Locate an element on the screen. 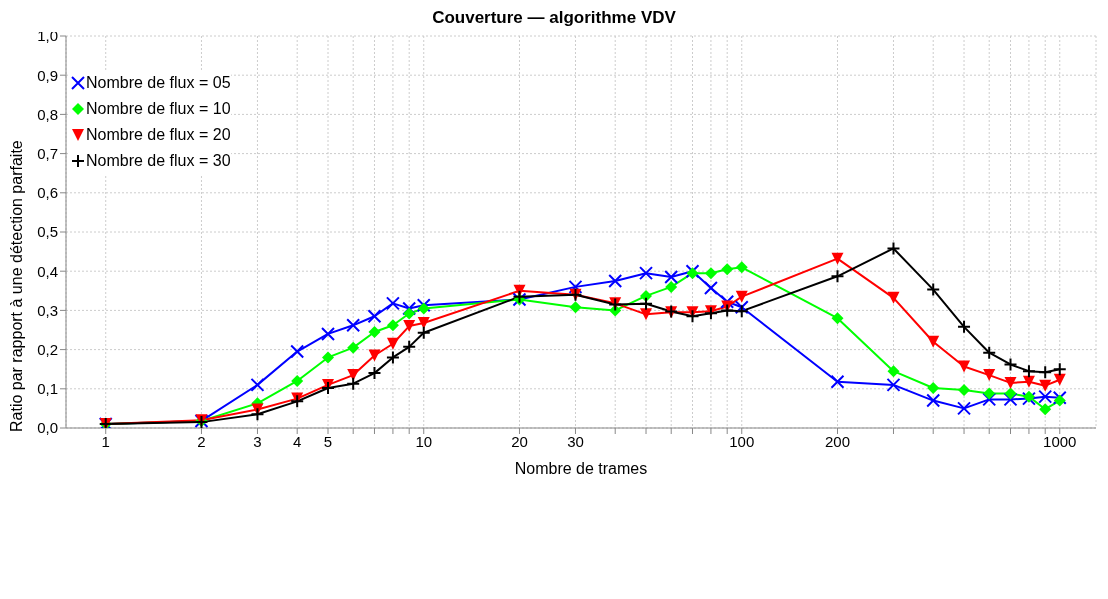  y-tick-label: 0,7 is located at coordinates (47, 153).